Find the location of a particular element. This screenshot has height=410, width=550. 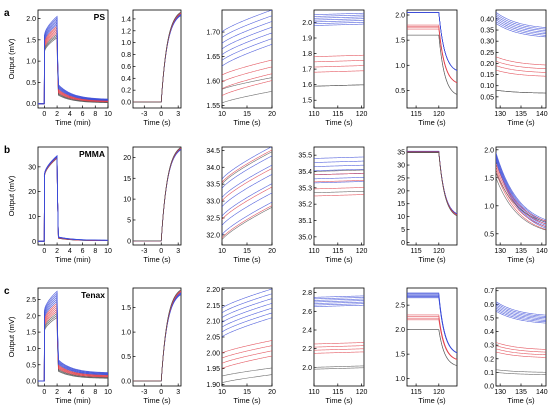

y-tick-label: 2.10 is located at coordinates (213, 322).